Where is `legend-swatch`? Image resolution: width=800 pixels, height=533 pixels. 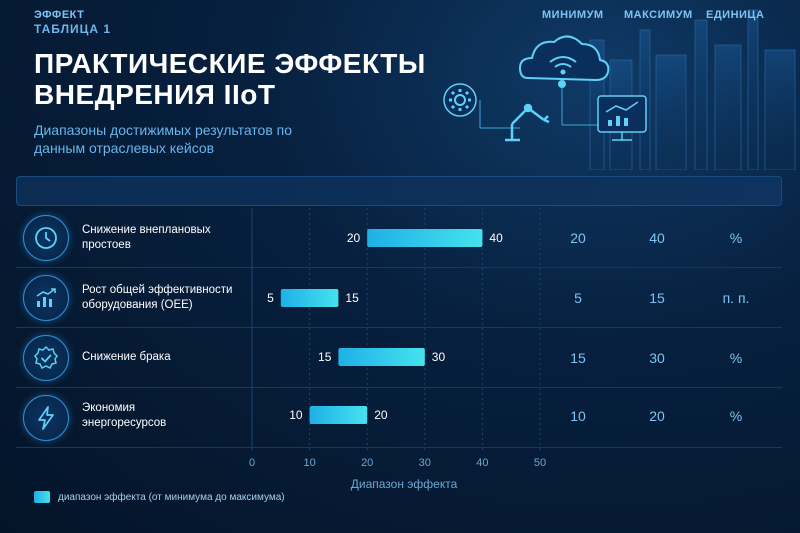
legend-swatch is located at coordinates (42, 497).